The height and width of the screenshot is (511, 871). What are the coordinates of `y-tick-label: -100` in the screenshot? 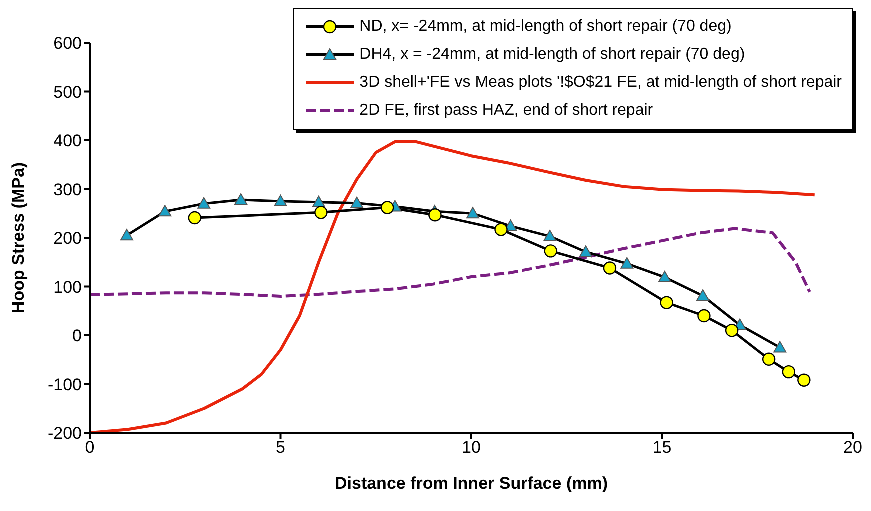 It's located at (65, 384).